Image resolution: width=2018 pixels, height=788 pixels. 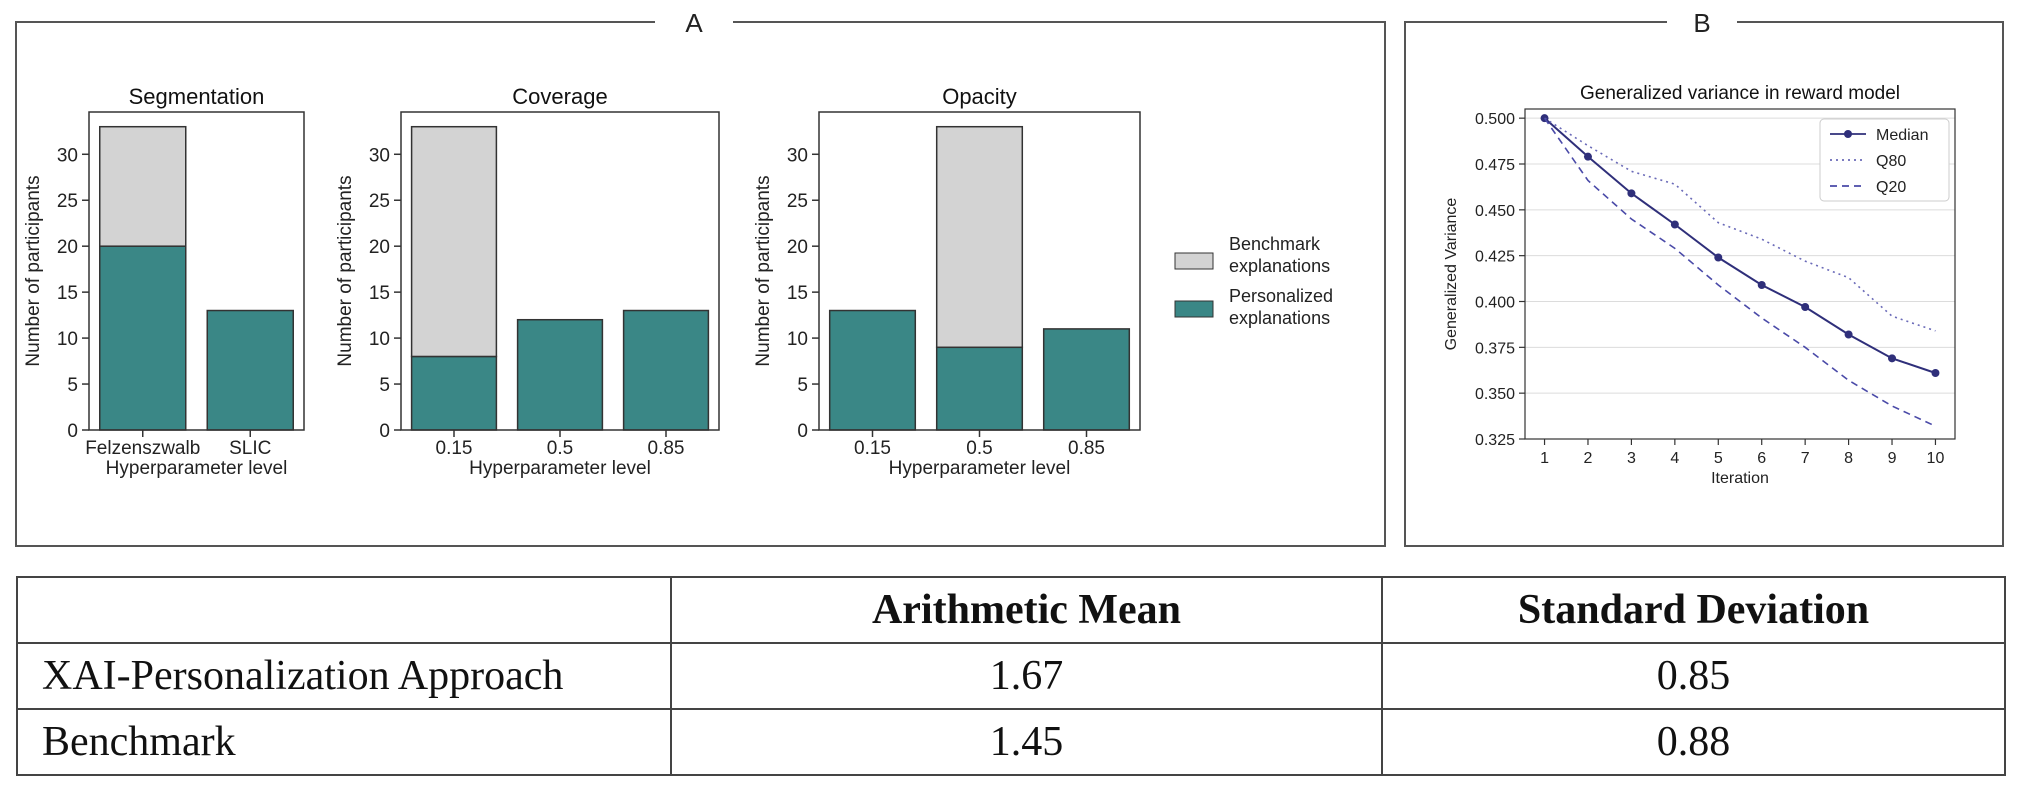 What do you see at coordinates (1194, 309) in the screenshot?
I see `legend-swatch-personalized` at bounding box center [1194, 309].